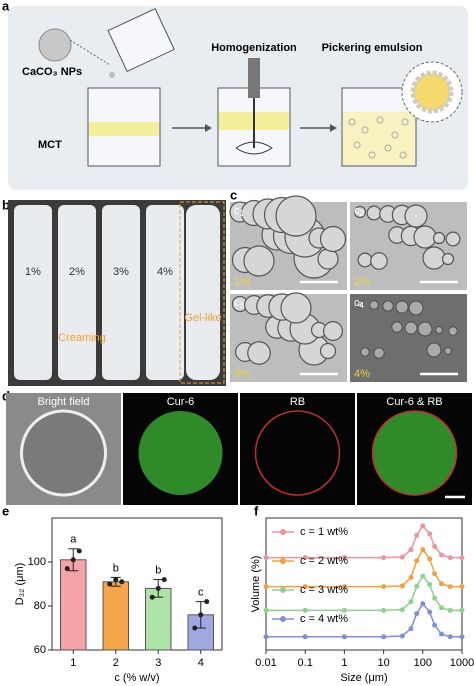 Image resolution: width=474 pixels, height=686 pixels. I want to click on x-tick-label: 4, so click(201, 663).